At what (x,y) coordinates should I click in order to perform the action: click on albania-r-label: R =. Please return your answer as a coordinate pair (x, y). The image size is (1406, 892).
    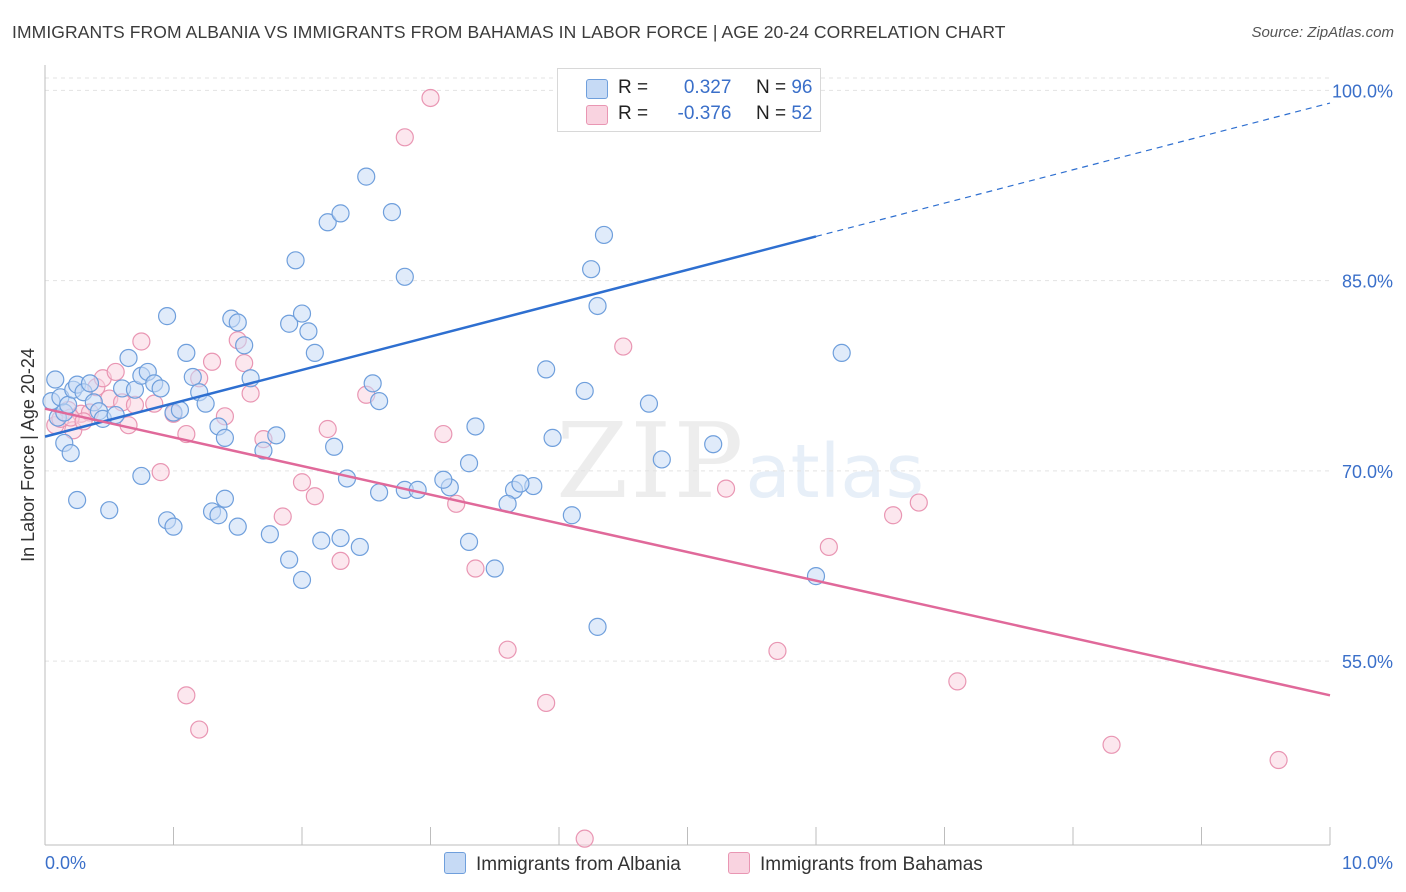
    Looking at the image, I should click on (633, 87).